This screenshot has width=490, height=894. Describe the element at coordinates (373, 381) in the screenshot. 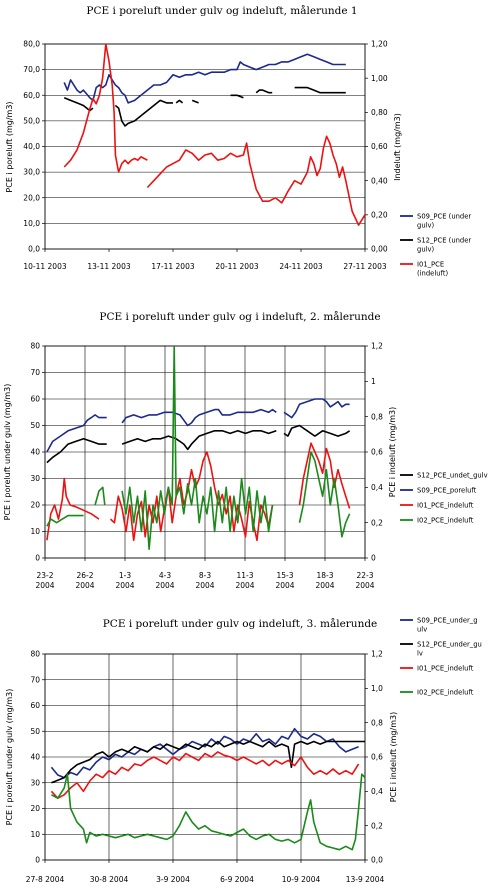

I see `y2-tick-label: 1` at that location.